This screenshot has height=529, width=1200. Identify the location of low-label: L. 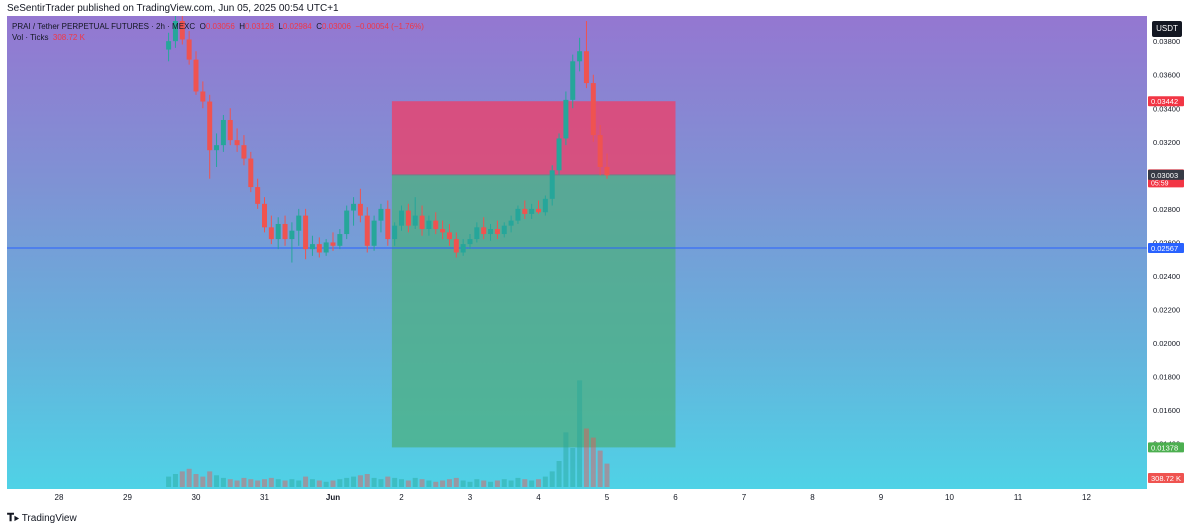
(280, 26).